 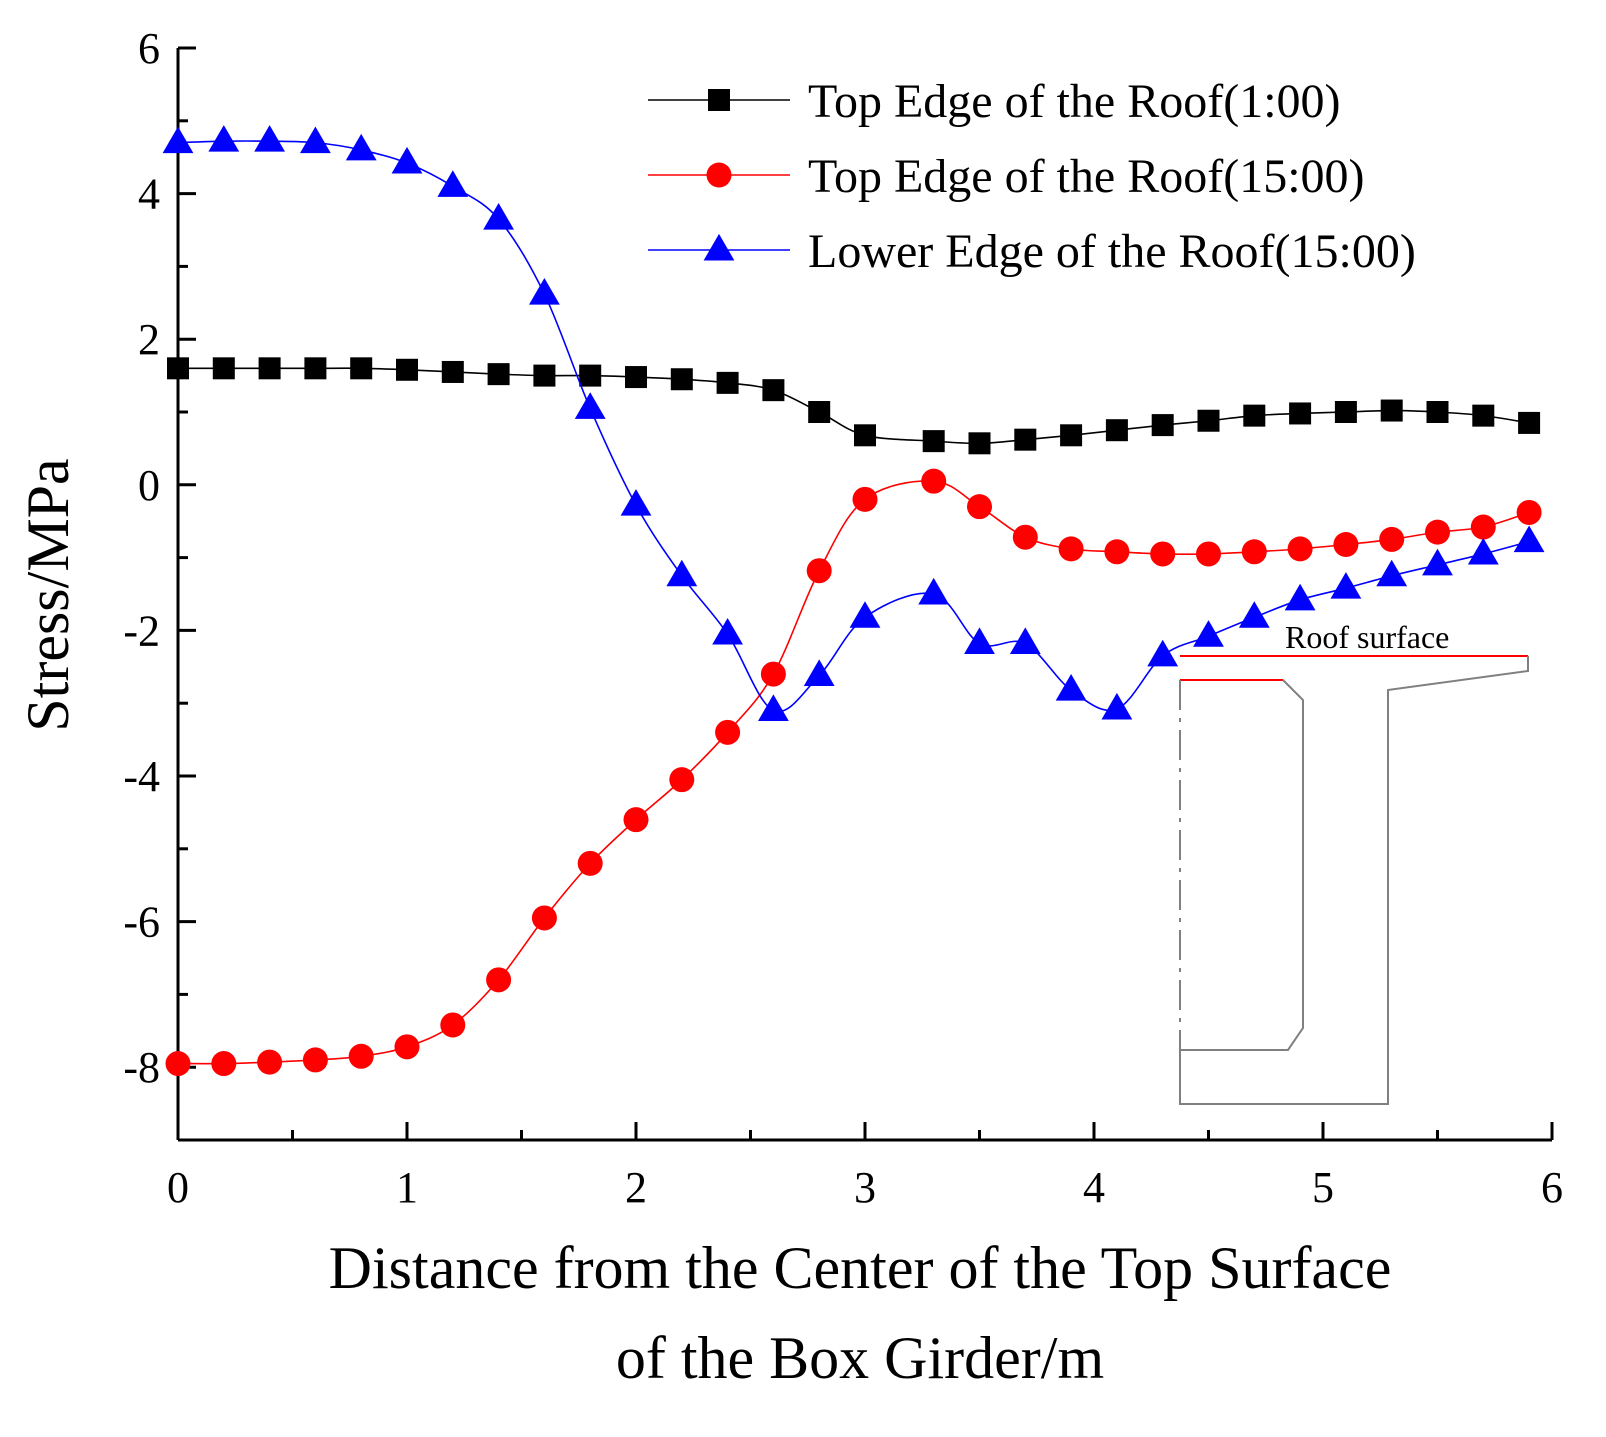 I want to click on series-square, so click(x=854, y=406).